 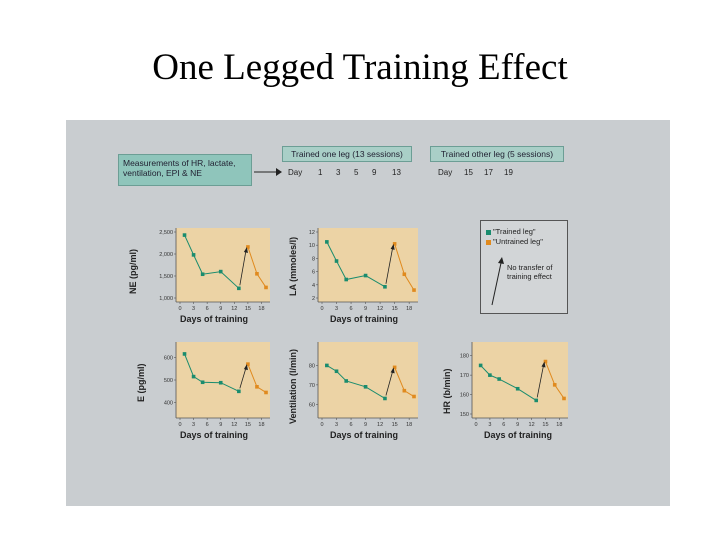 I want to click on slide-title: One Legged Training Effect, so click(x=360, y=67).